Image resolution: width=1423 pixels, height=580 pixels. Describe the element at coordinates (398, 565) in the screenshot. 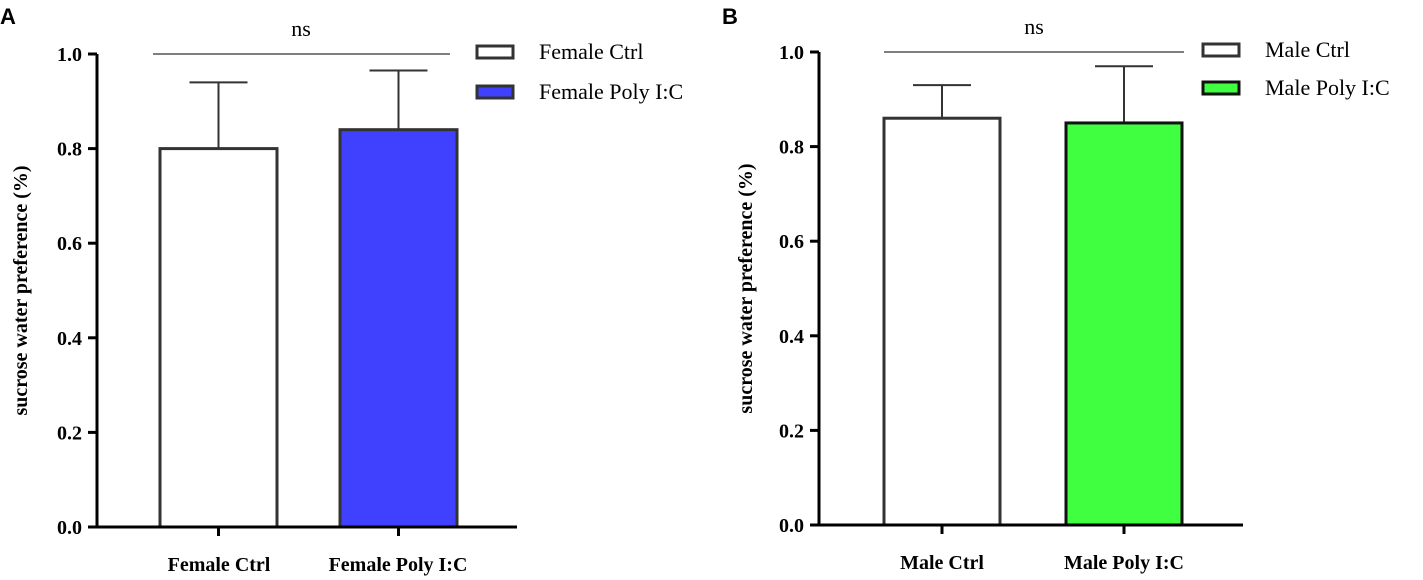

I see `x-tick-label: Female Poly I:C` at that location.